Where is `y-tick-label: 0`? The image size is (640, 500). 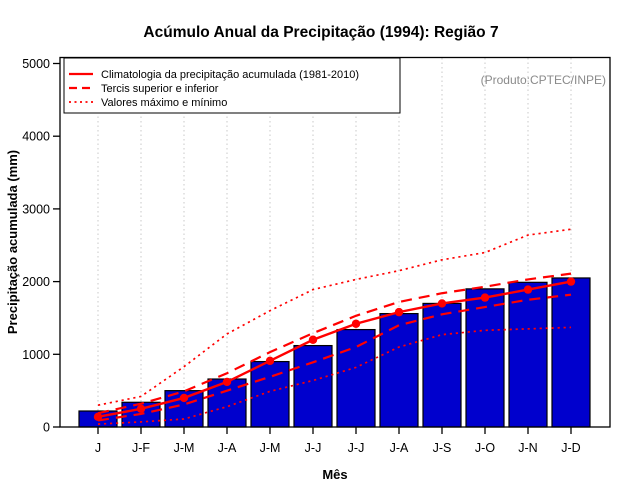 y-tick-label: 0 is located at coordinates (46, 428).